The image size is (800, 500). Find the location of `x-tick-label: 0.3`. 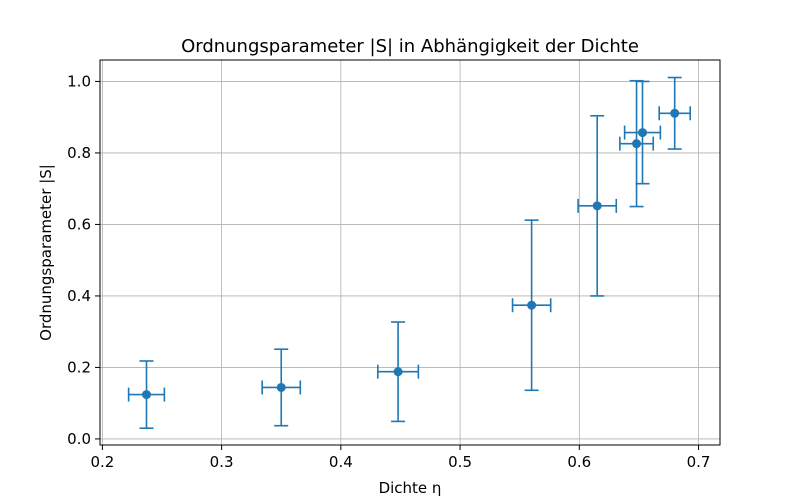

x-tick-label: 0.3 is located at coordinates (222, 462).